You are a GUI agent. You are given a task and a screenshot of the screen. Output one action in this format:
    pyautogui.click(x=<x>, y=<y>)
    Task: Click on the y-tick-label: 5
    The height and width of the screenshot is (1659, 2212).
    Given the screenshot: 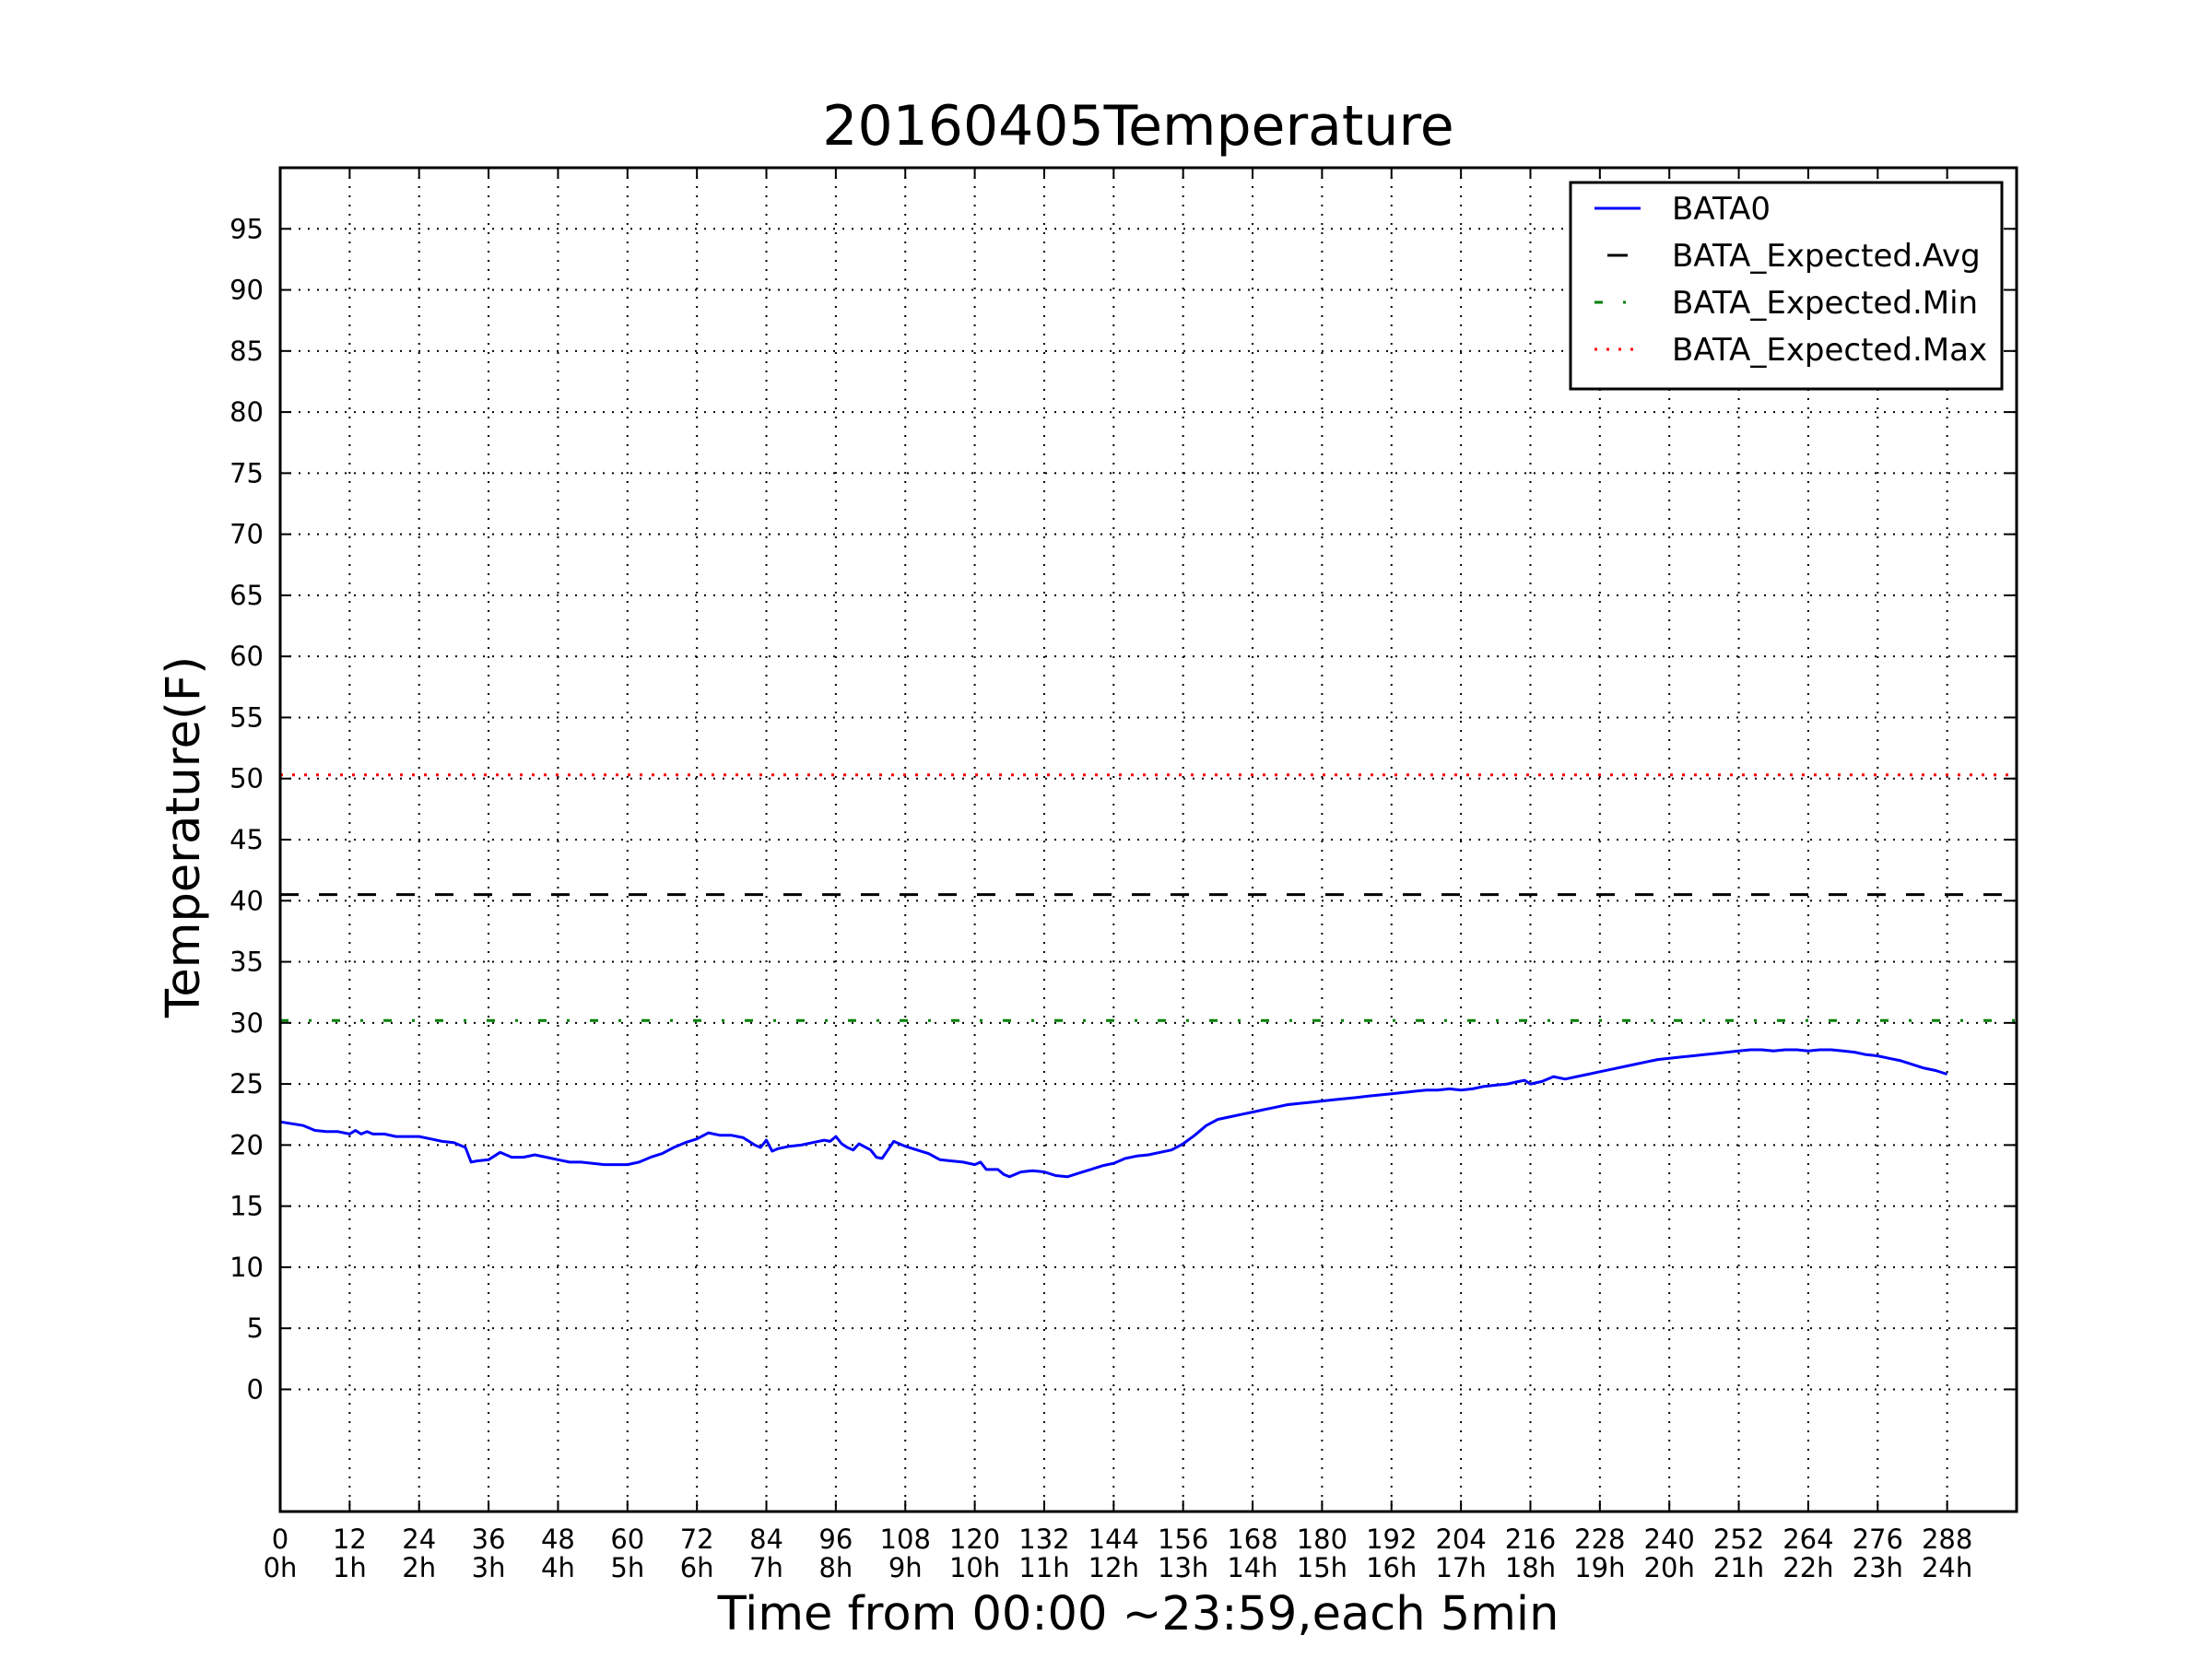 What is the action you would take?
    pyautogui.click(x=255, y=1328)
    